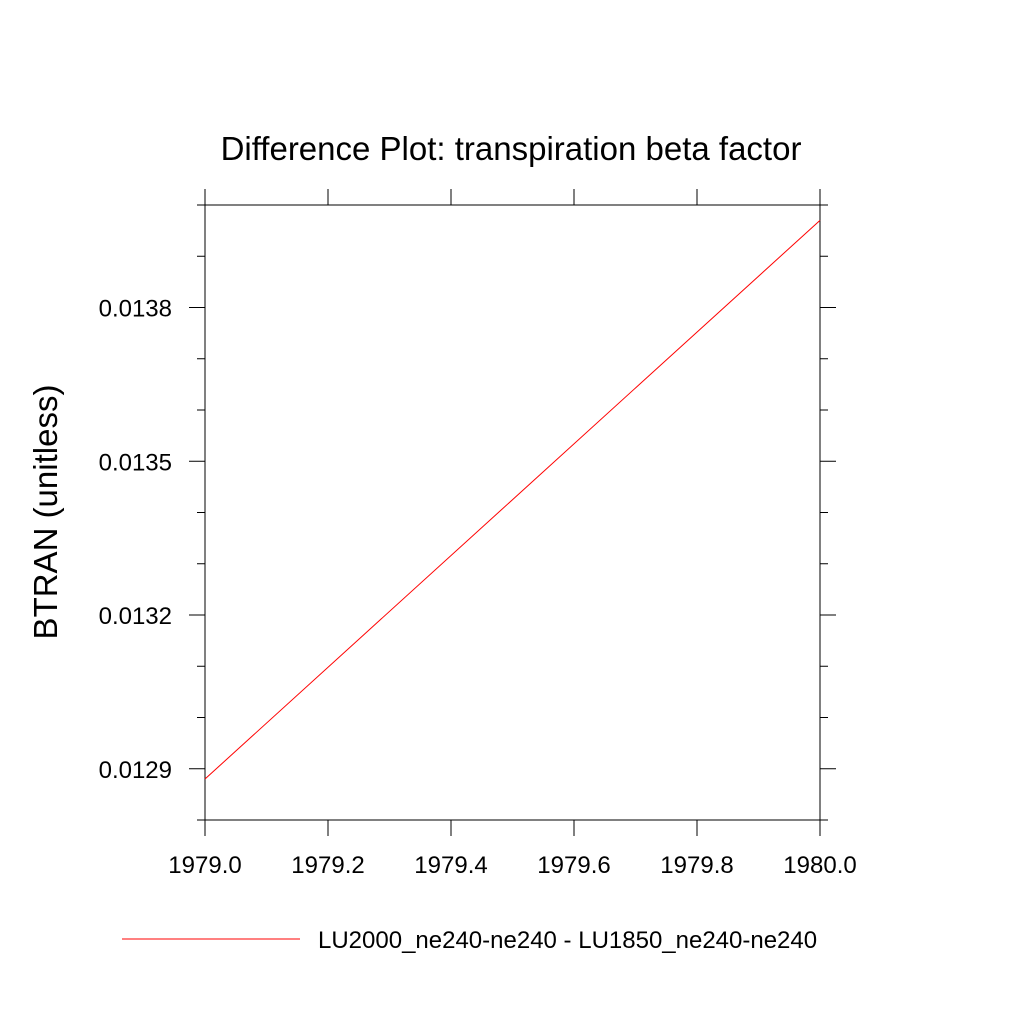  What do you see at coordinates (327, 865) in the screenshot?
I see `x-tick-label: 1979.2` at bounding box center [327, 865].